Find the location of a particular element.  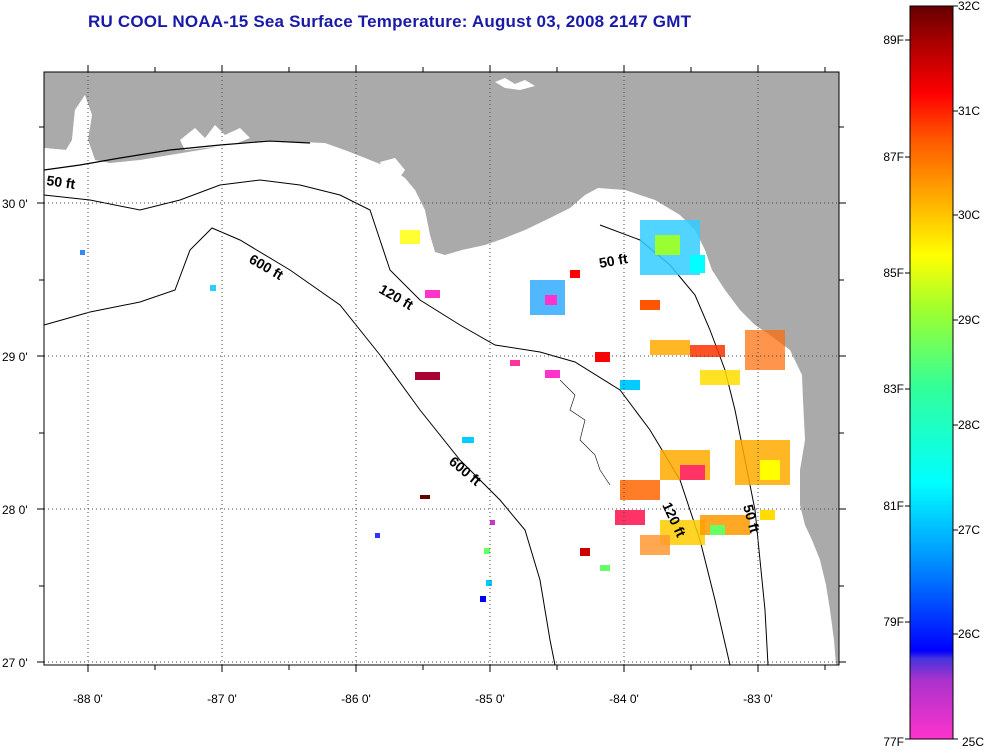

colorbar-ticks is located at coordinates (931, 372).